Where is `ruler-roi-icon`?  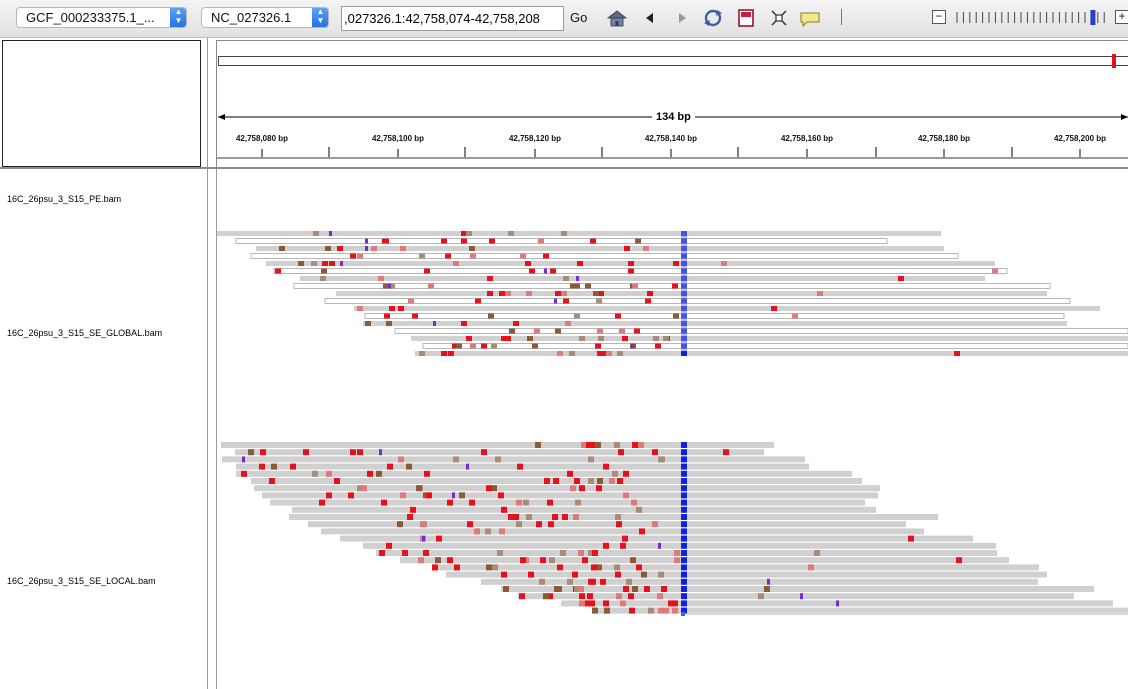
ruler-roi-icon is located at coordinates (746, 18).